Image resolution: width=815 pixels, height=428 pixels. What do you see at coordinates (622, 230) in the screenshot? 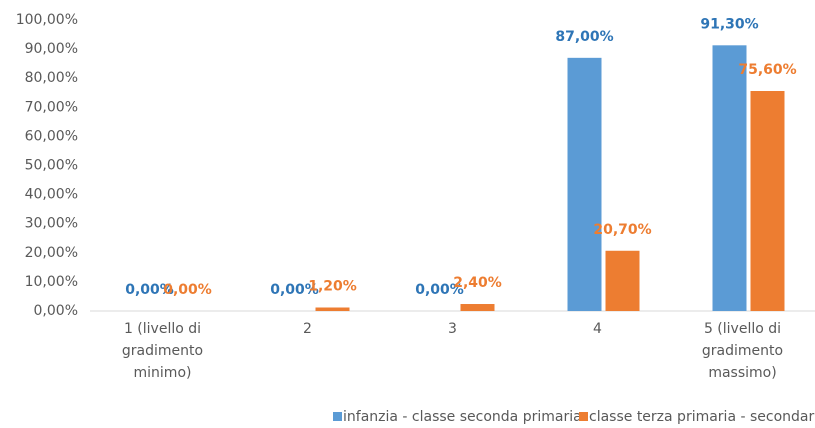
I see `data-label: 20,70%` at bounding box center [622, 230].